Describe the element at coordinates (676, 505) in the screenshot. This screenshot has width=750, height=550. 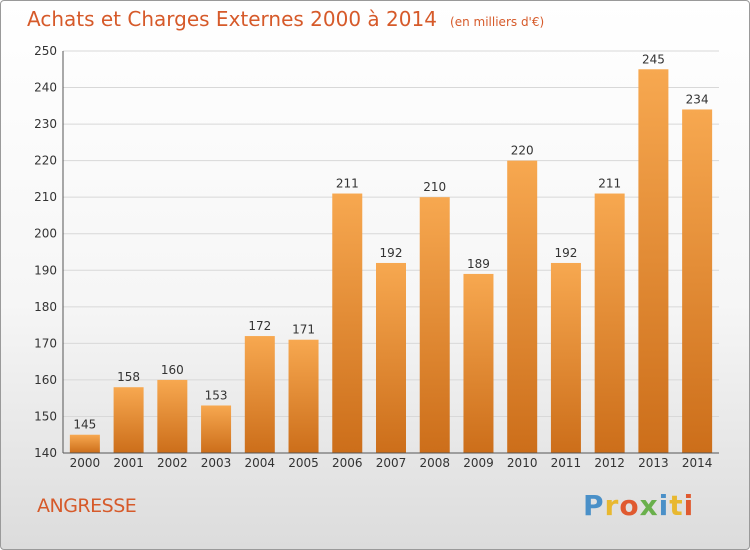
I see `logo-letter: t` at that location.